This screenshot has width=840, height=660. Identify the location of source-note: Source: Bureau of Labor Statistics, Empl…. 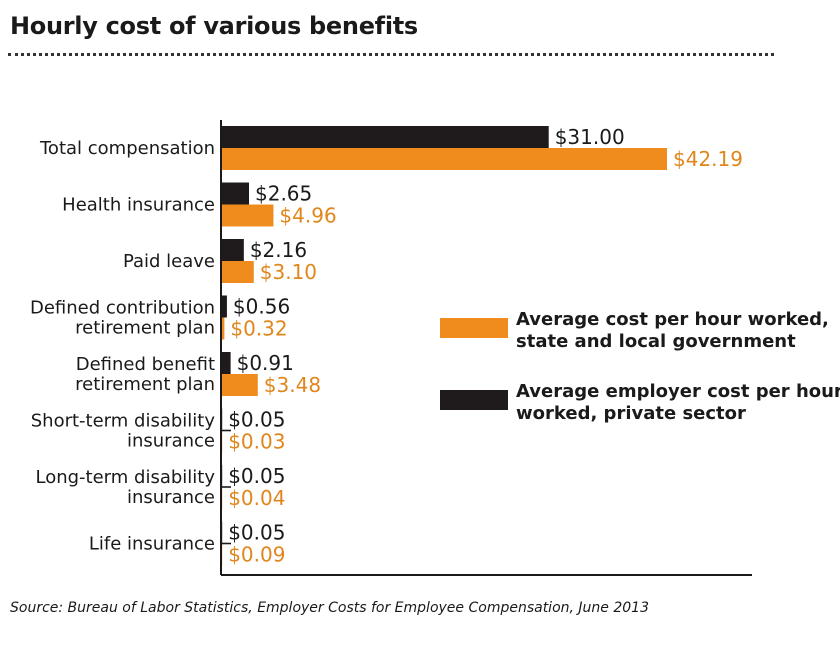
(329, 608).